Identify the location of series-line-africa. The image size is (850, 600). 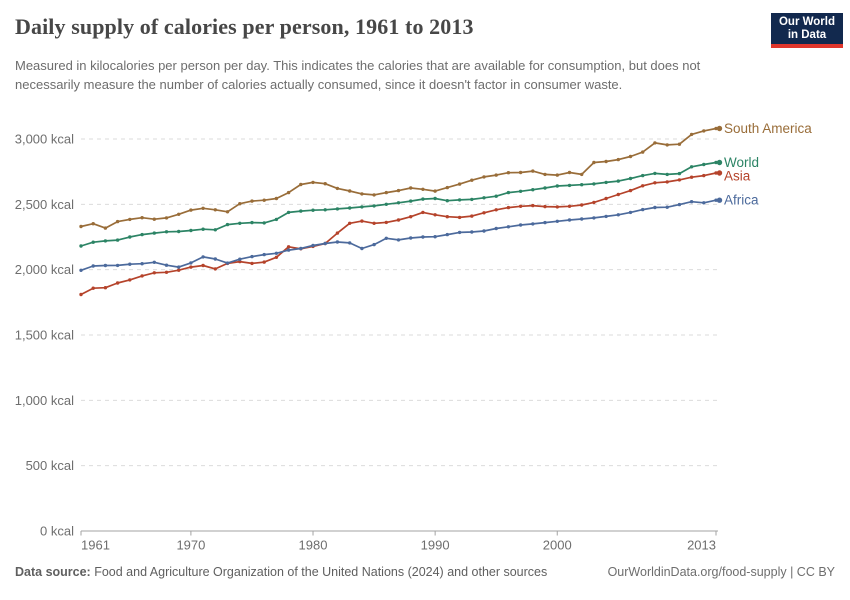
(400, 235).